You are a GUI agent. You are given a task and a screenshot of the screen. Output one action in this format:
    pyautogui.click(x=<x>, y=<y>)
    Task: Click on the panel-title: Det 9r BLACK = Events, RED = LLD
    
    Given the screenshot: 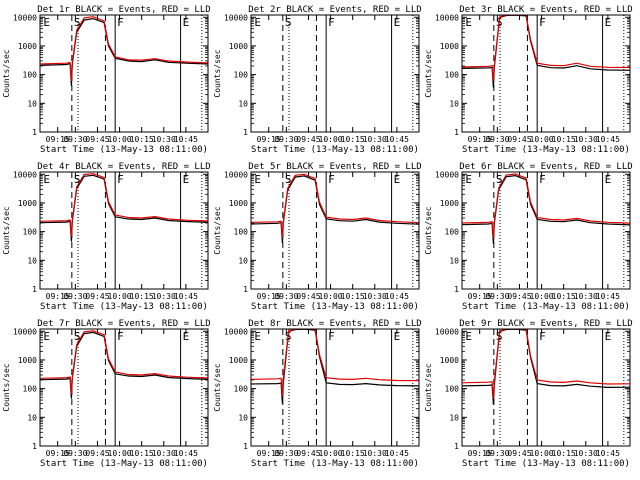 What is the action you would take?
    pyautogui.click(x=545, y=324)
    